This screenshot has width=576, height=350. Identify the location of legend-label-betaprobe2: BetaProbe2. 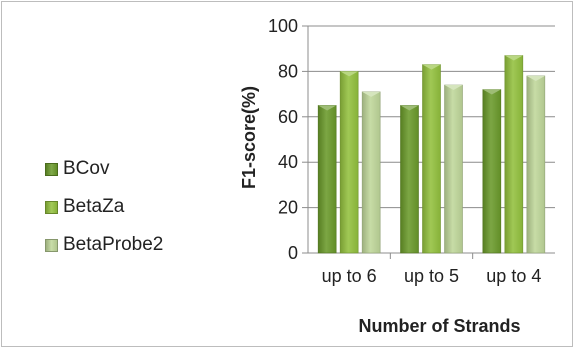
(113, 244).